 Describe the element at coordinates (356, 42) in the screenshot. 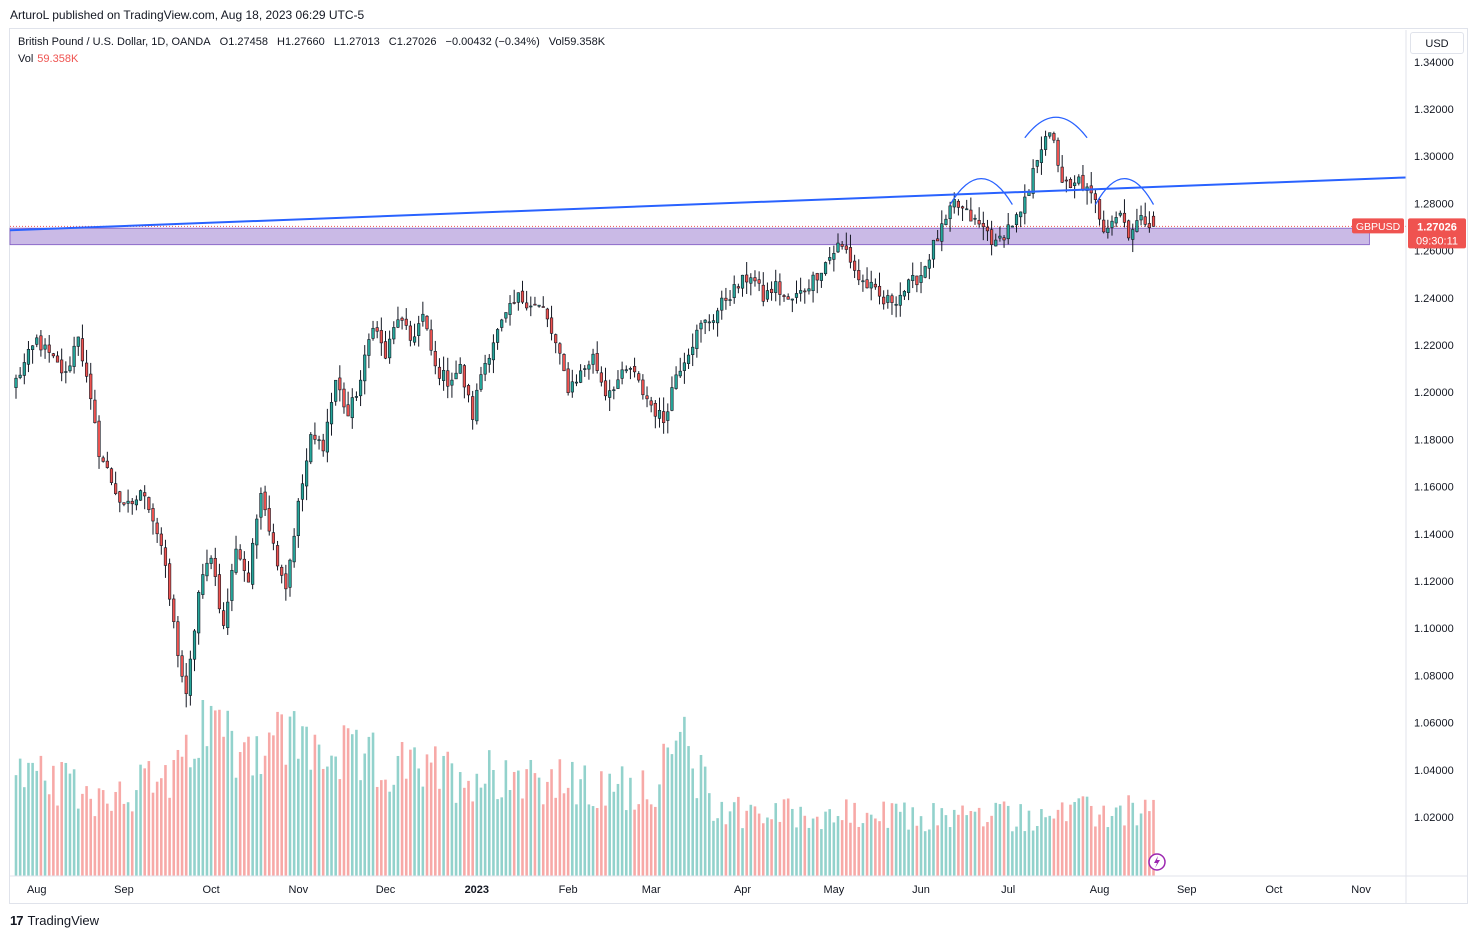

I see `legend-low: L1.27013` at that location.